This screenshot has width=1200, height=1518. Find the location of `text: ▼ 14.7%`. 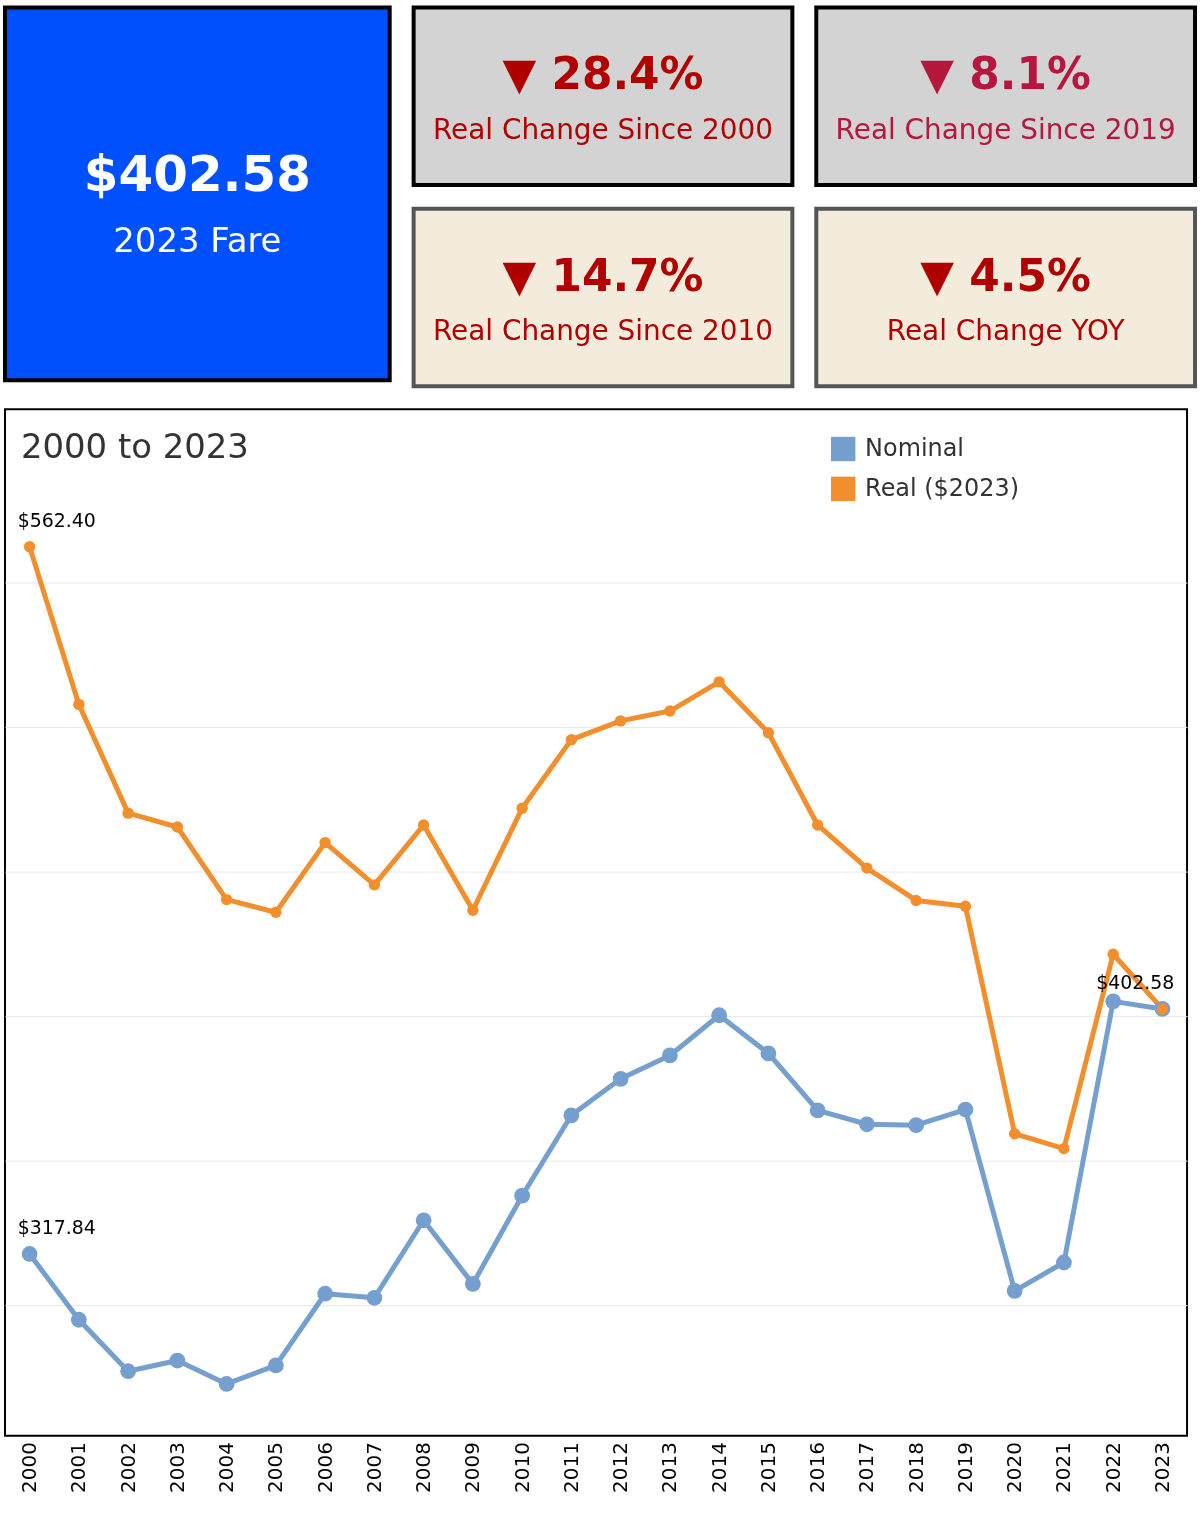

text: ▼ 14.7% is located at coordinates (603, 275).